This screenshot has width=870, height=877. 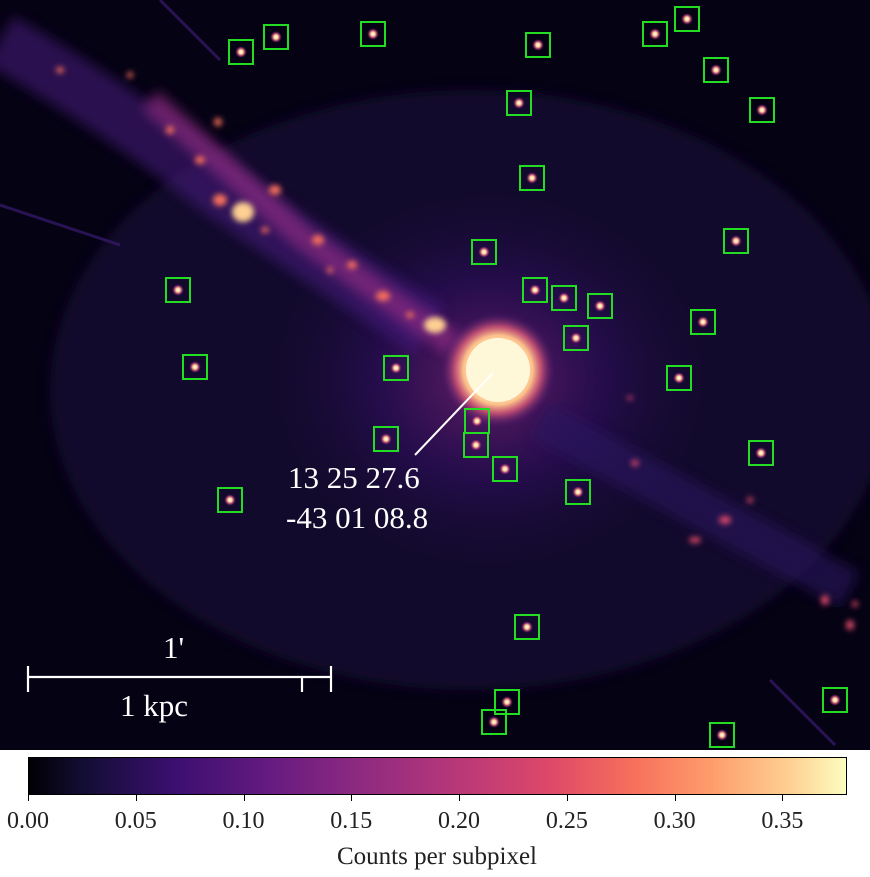 I want to click on colorbar-tick-label: 0.10, so click(x=243, y=821).